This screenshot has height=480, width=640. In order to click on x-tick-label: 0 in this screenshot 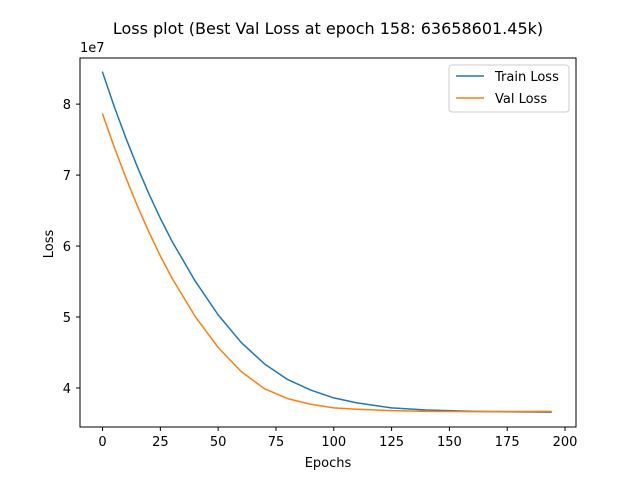, I will do `click(102, 442)`.